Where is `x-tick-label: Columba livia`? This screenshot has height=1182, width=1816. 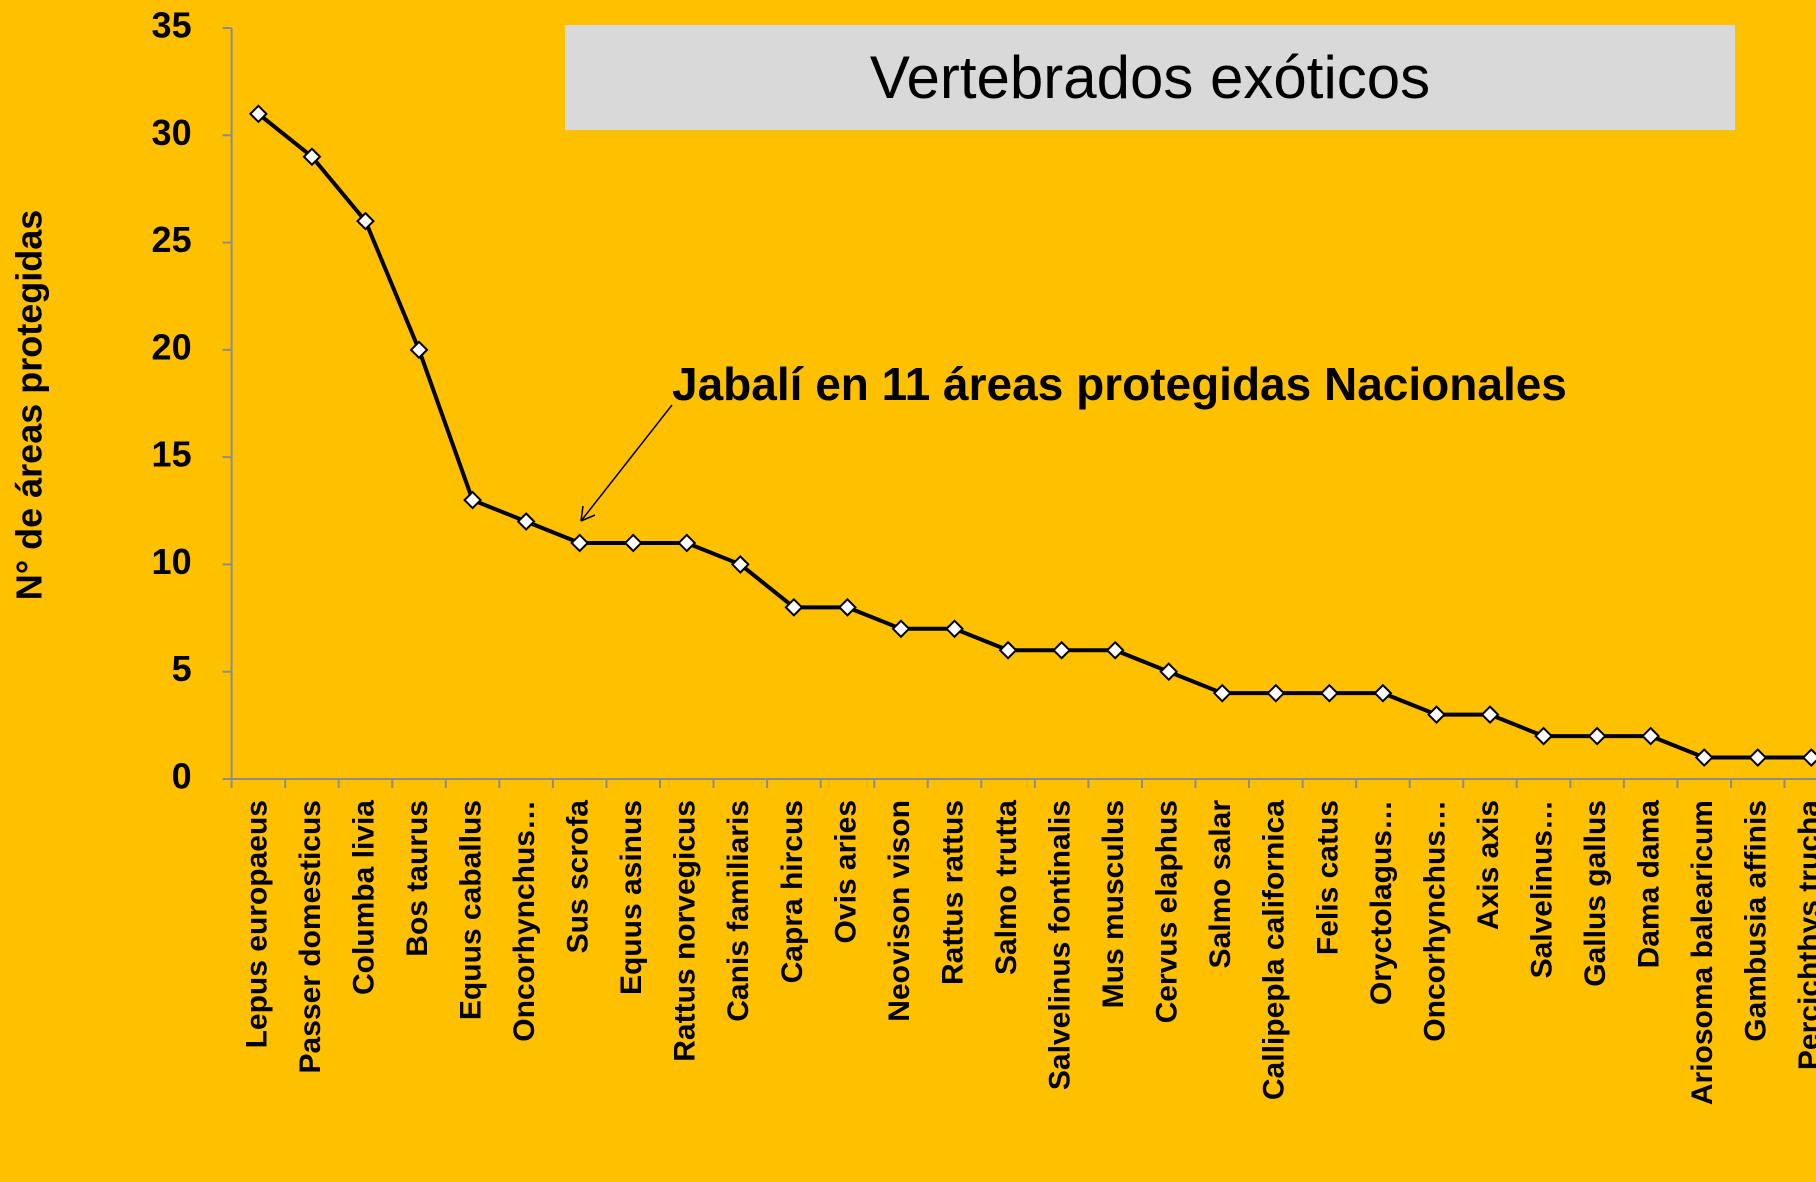
x-tick-label: Columba livia is located at coordinates (363, 897).